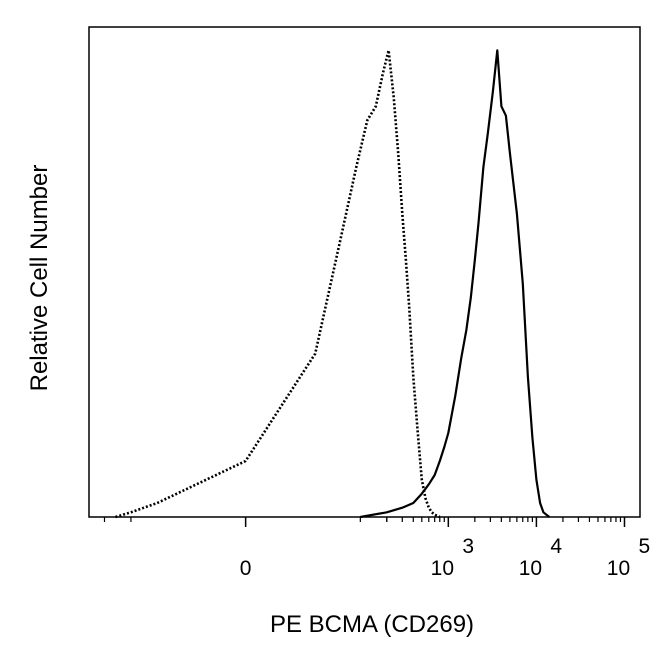  Describe the element at coordinates (644, 546) in the screenshot. I see `x-tick-exponent: 5` at that location.